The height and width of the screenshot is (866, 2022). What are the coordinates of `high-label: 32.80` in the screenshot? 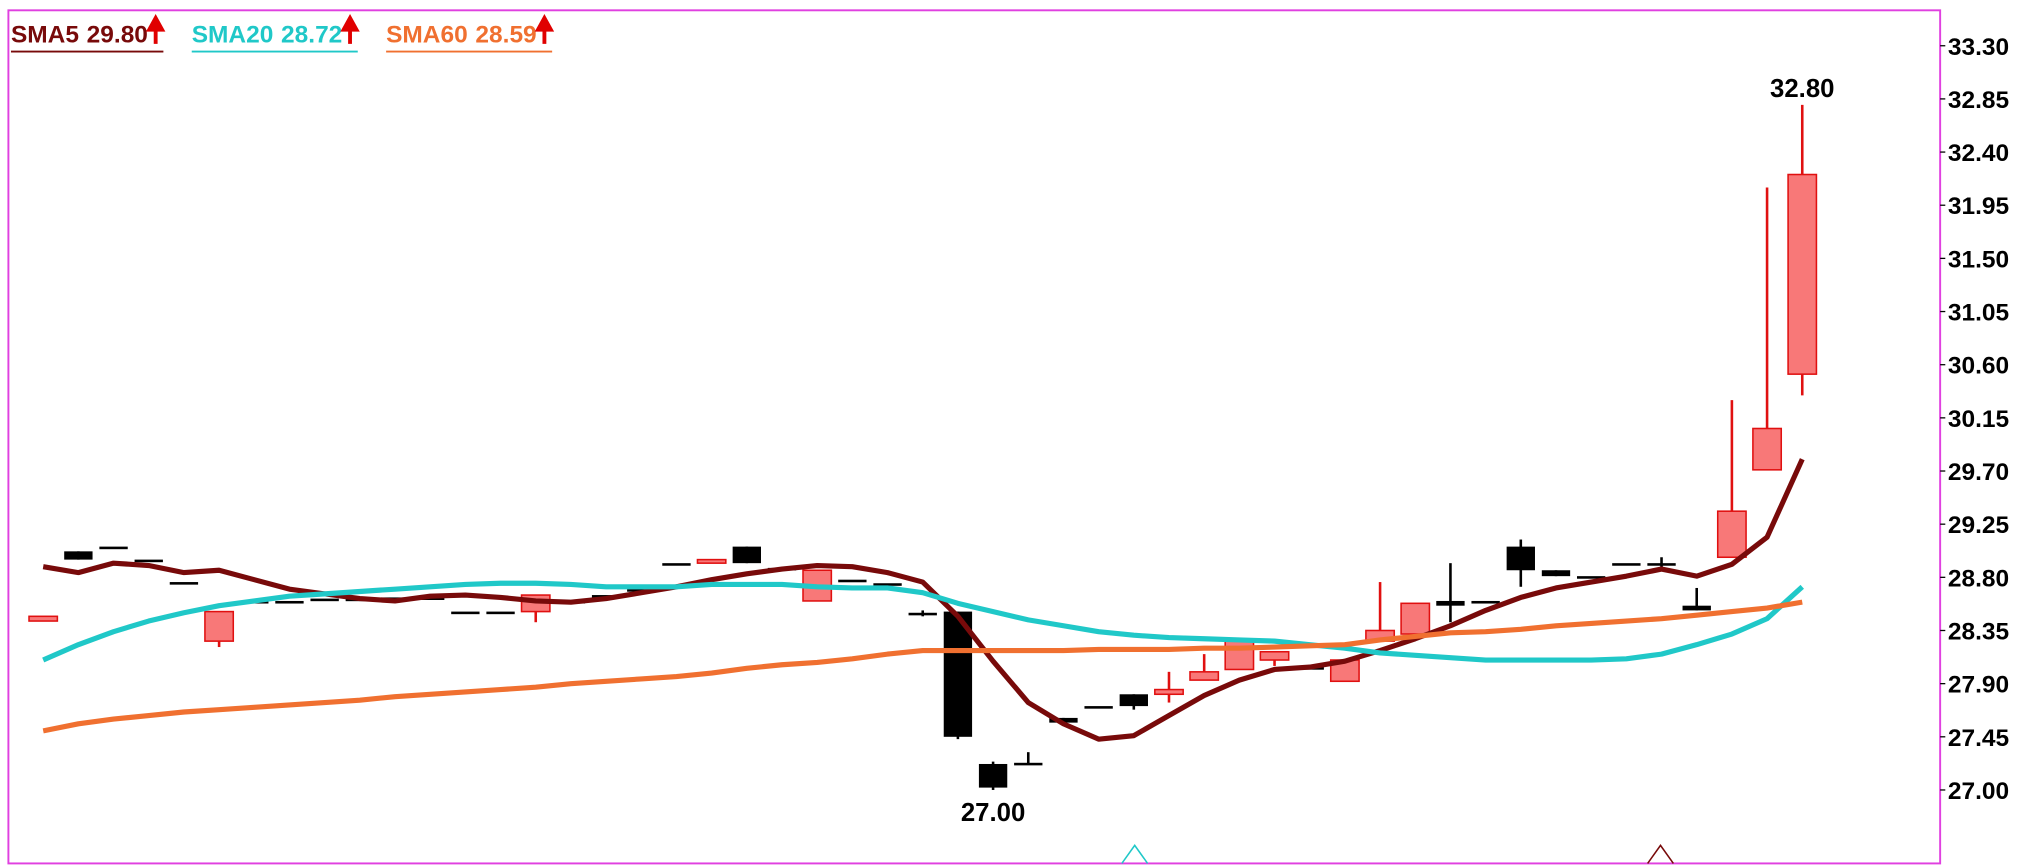 It's located at (1802, 89).